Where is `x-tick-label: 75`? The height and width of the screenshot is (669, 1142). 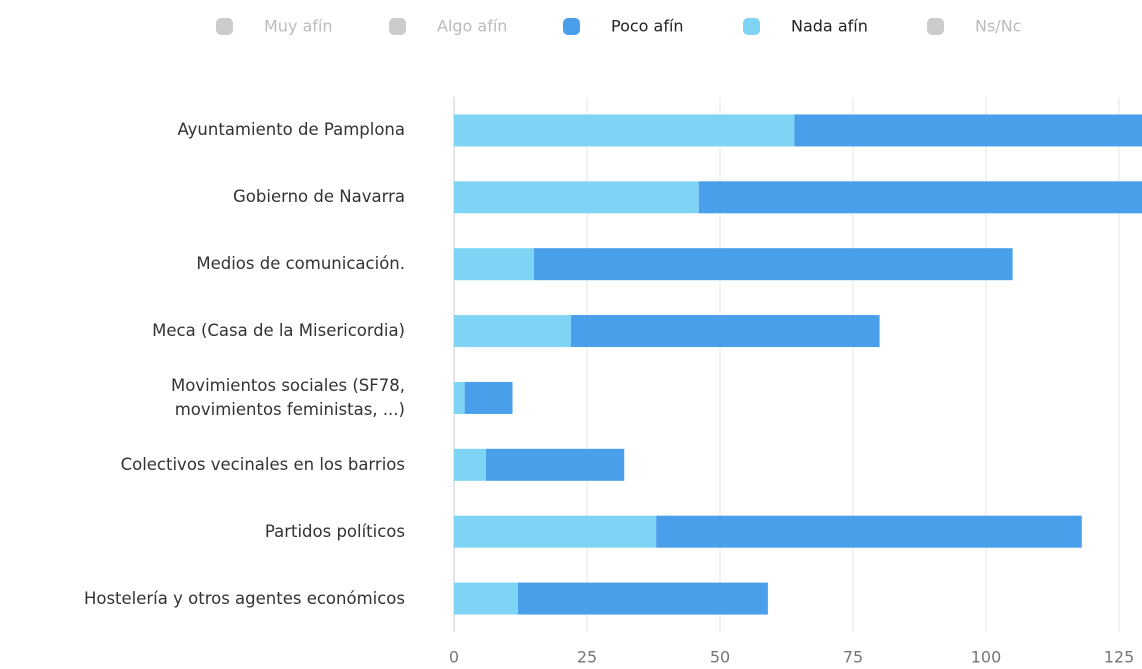 x-tick-label: 75 is located at coordinates (853, 657).